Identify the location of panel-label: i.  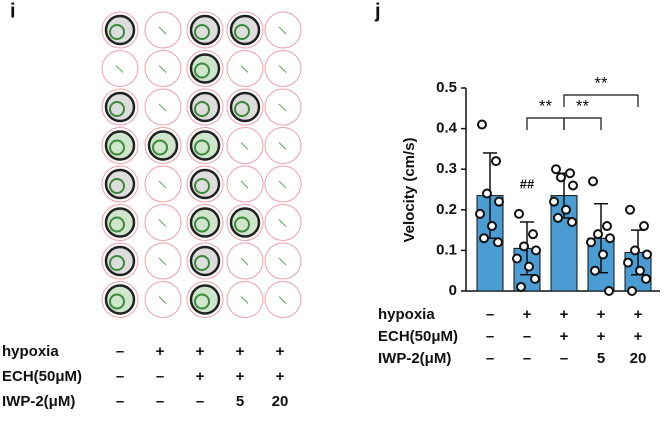
(13, 11).